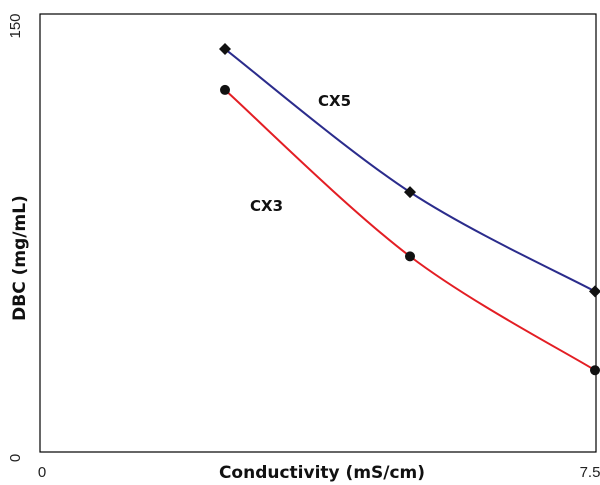  Describe the element at coordinates (42, 472) in the screenshot. I see `x-tick-label-start: 0` at that location.